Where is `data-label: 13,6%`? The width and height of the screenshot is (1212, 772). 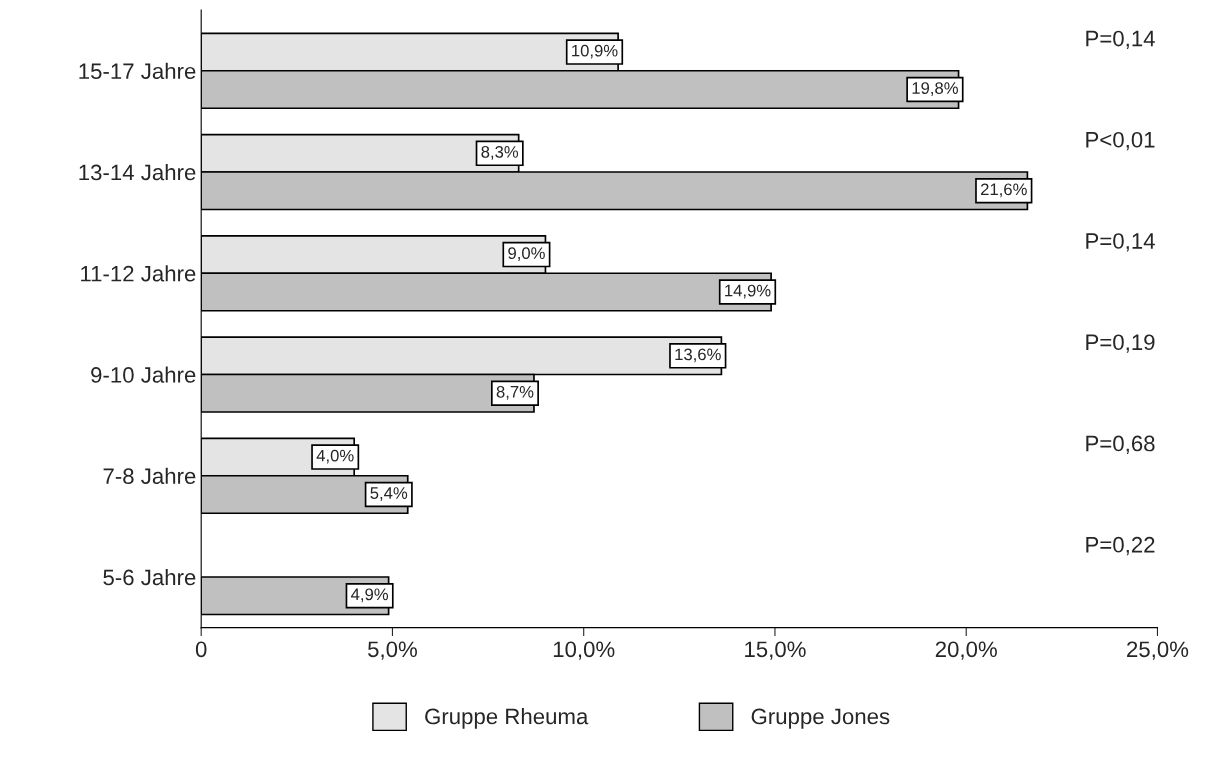
data-label: 13,6% is located at coordinates (698, 355).